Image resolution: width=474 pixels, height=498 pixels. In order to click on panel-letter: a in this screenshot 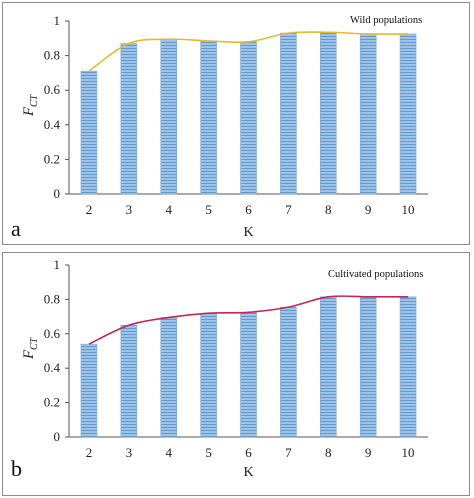, I will do `click(16, 228)`.